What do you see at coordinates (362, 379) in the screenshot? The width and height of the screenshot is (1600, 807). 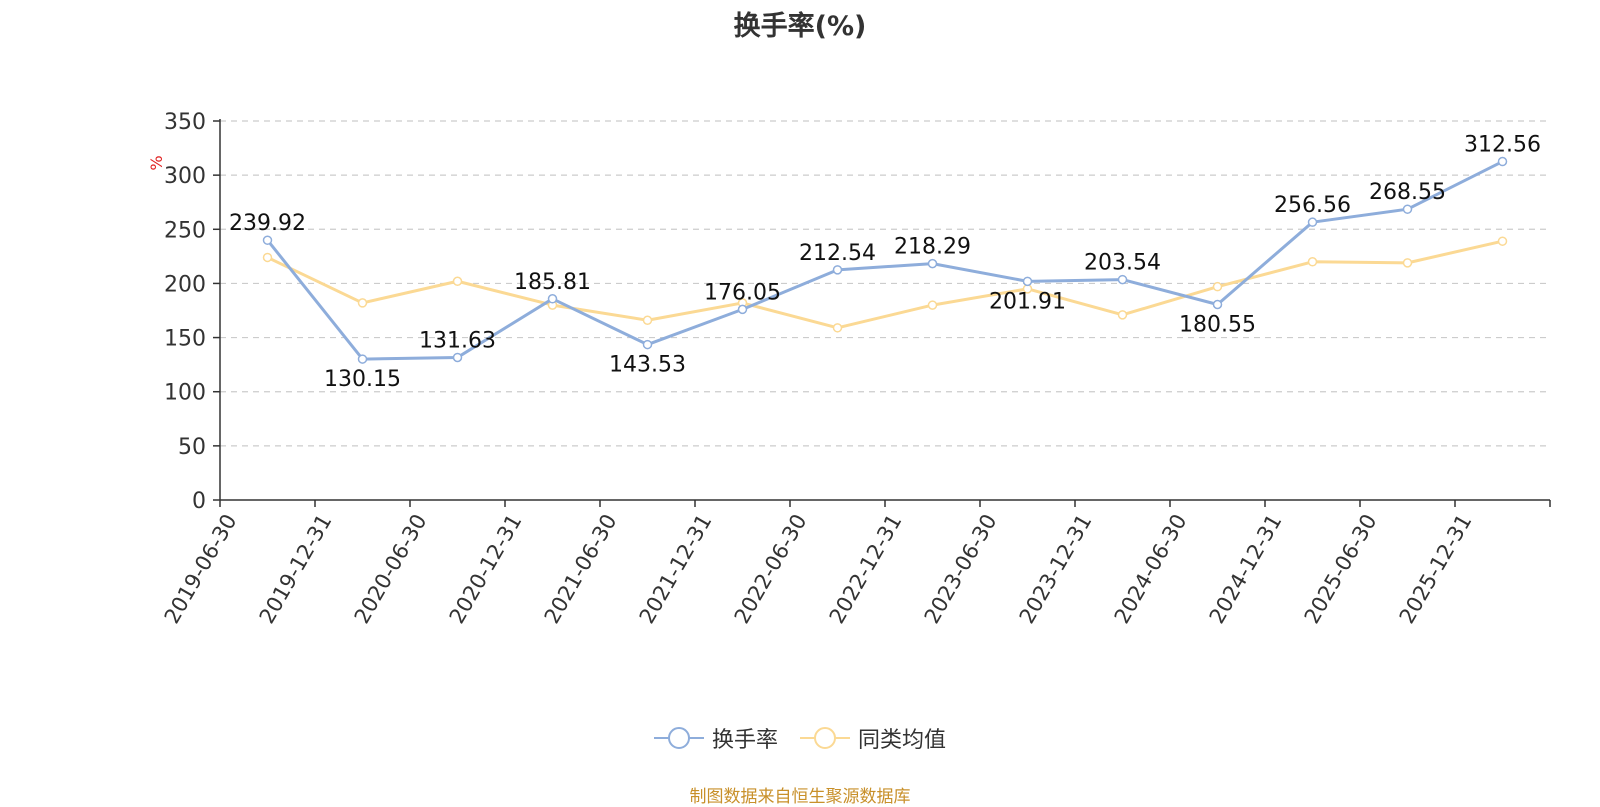 I see `data-label: 130.15` at bounding box center [362, 379].